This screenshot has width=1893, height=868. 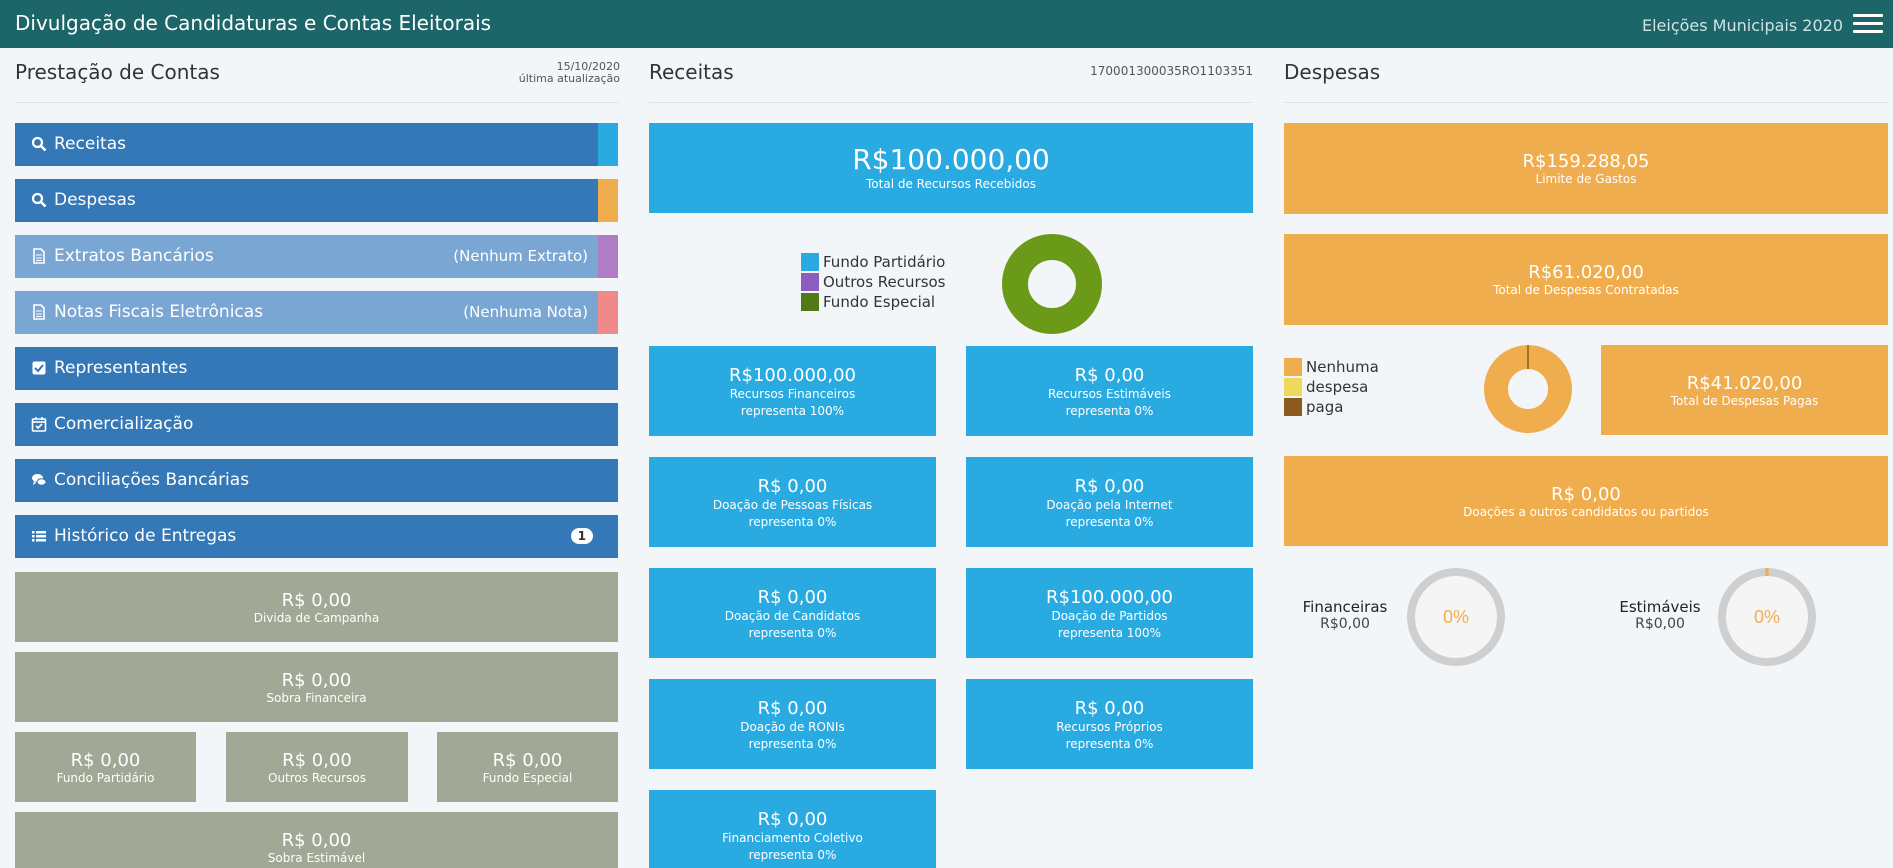 I want to click on recursos-proprios-card: R$ 0,00 Recursos Próprios representa 0%, so click(x=1109, y=724).